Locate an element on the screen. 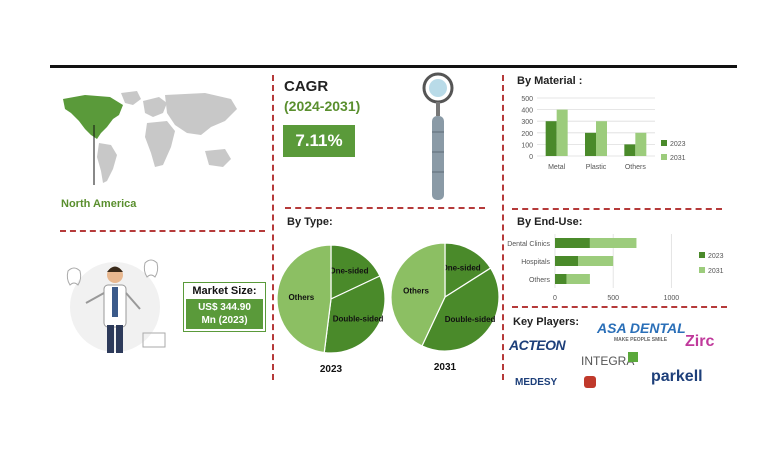 This screenshot has width=780, height=460. divider-material is located at coordinates (617, 209).